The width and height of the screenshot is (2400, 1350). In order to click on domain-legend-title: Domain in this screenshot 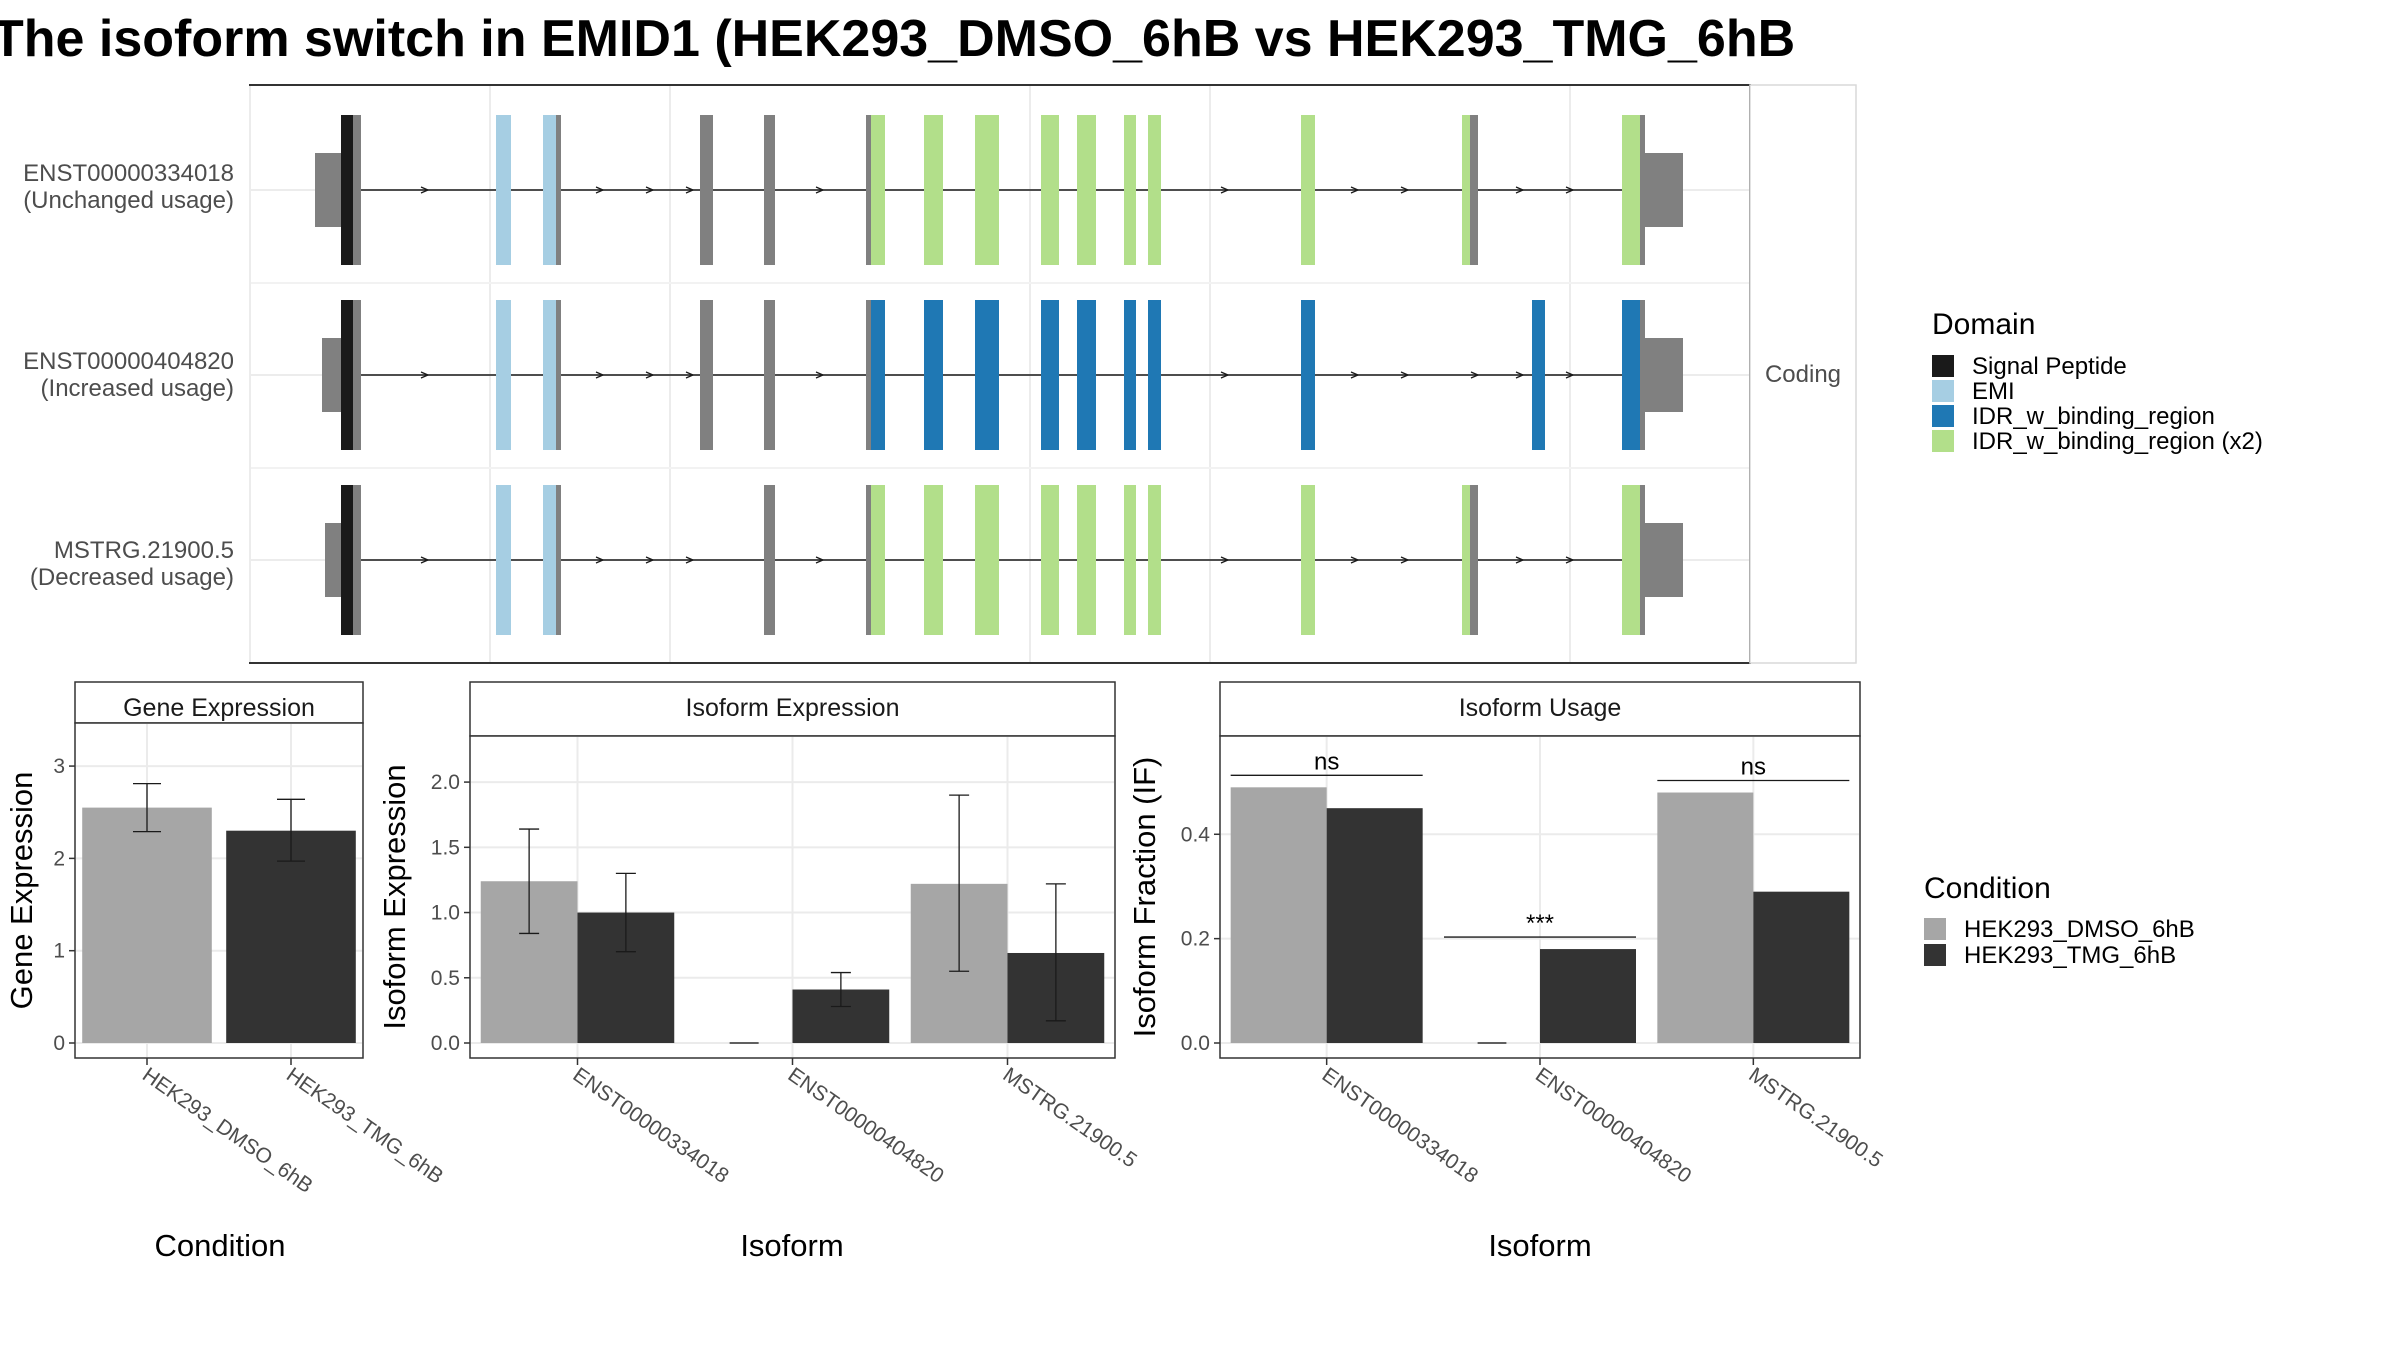, I will do `click(1983, 324)`.